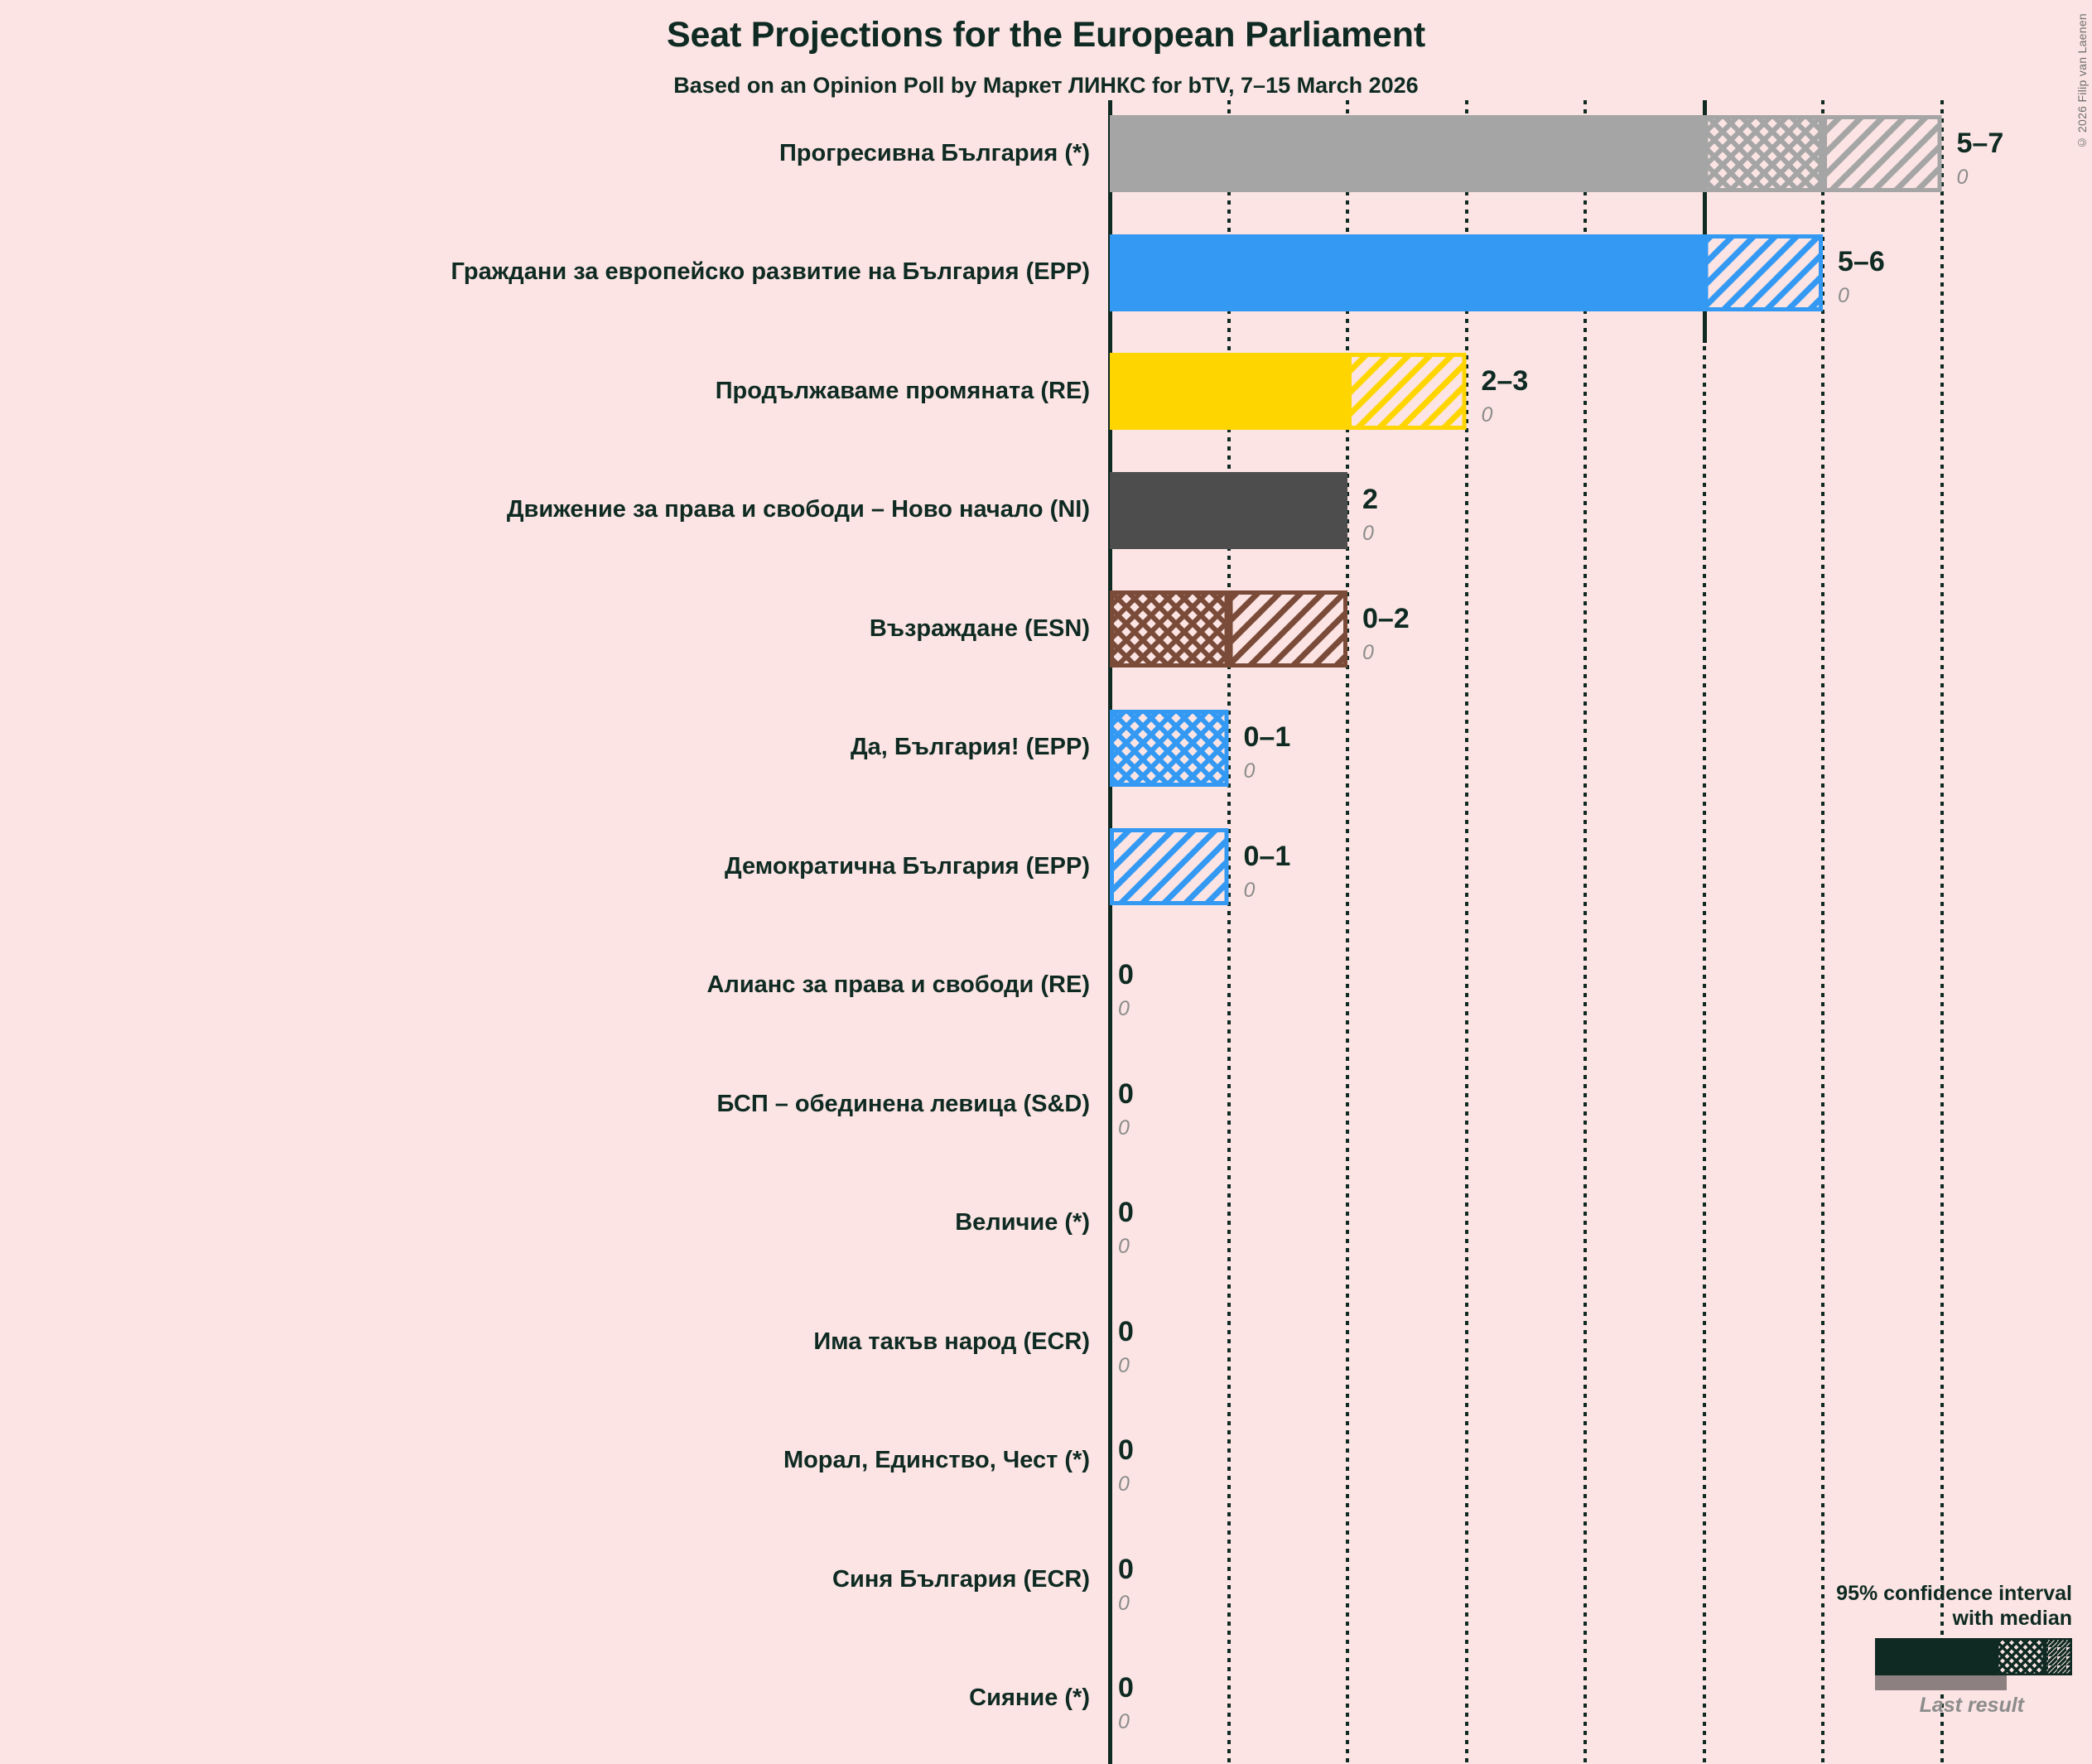  What do you see at coordinates (902, 390) in the screenshot?
I see `category-label: Продължаваме промяната (RE)` at bounding box center [902, 390].